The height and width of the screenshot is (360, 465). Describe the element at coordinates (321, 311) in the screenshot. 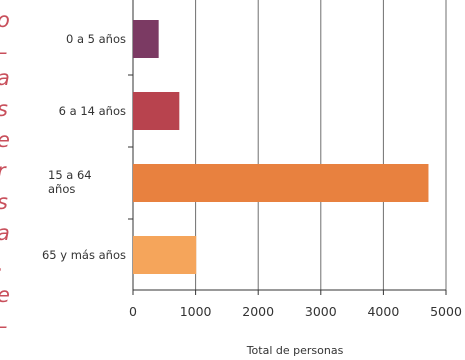

I see `x-tick-label-3000: 3000` at that location.